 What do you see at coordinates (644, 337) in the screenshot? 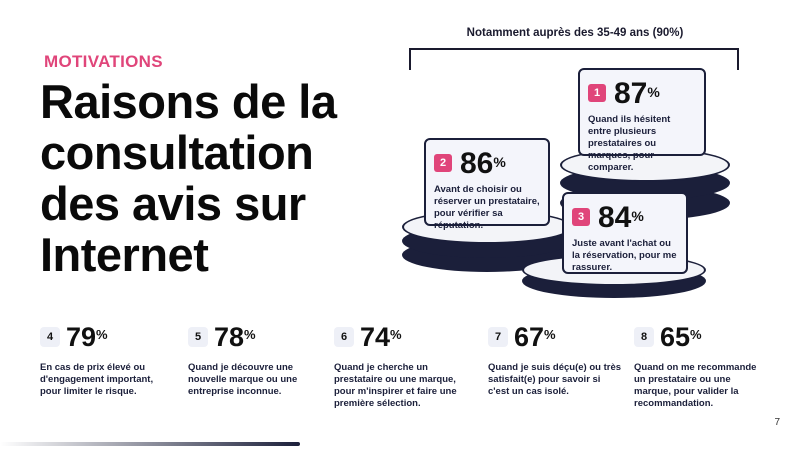
I see `rank-badge: 8` at bounding box center [644, 337].